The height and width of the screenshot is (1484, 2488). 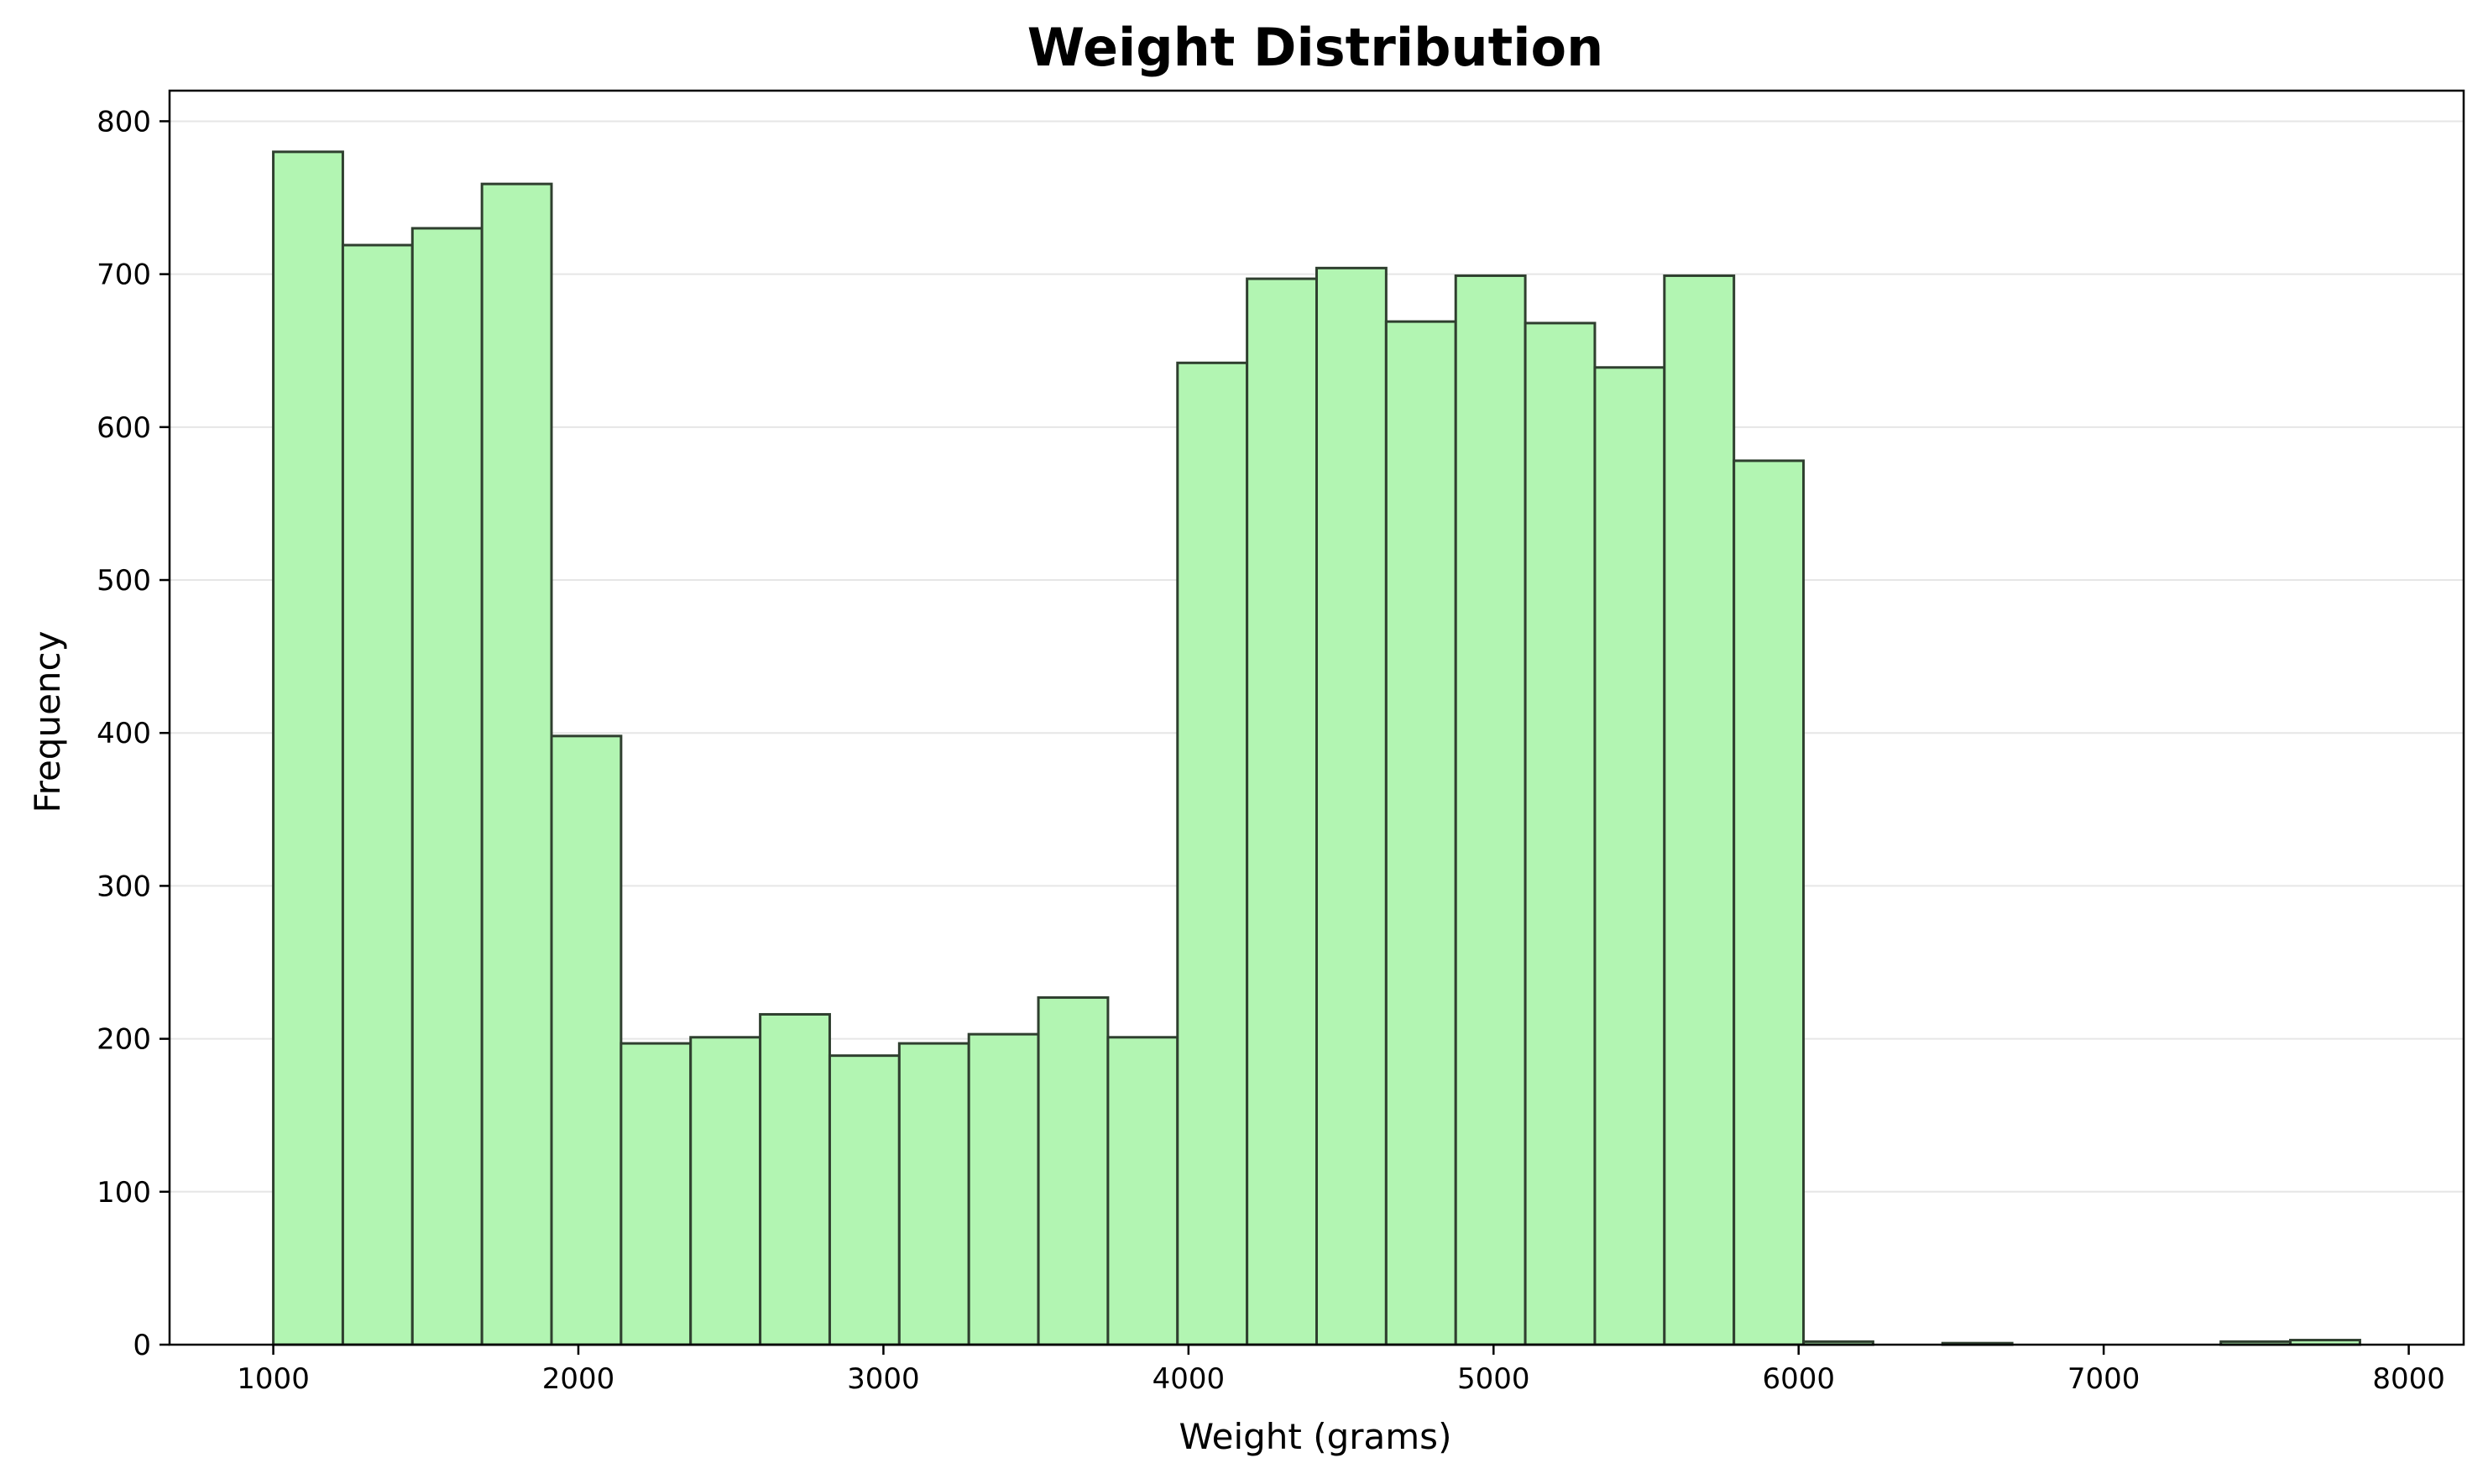 I want to click on y-tick-label: 400, so click(x=124, y=733).